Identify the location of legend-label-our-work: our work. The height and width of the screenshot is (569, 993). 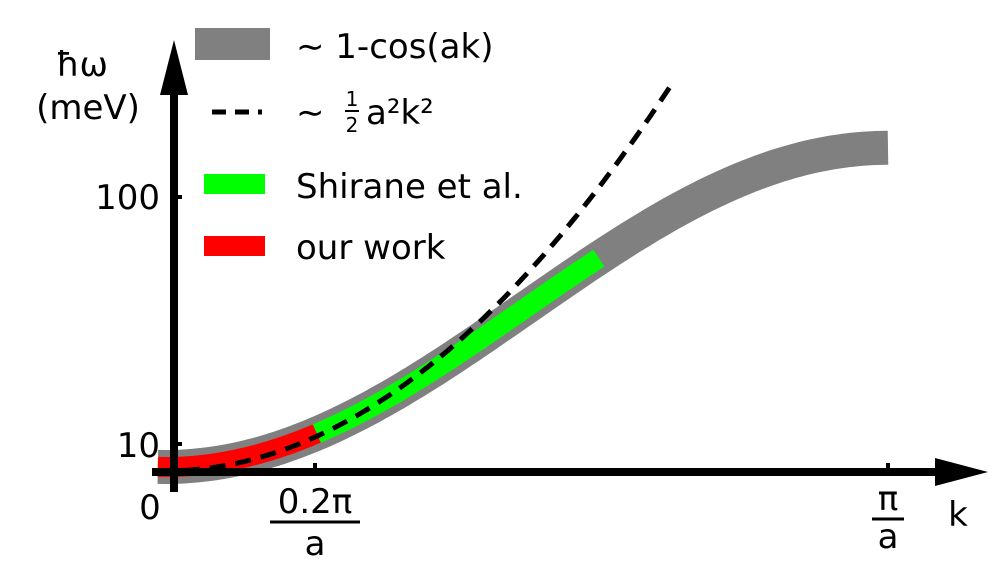
(371, 248).